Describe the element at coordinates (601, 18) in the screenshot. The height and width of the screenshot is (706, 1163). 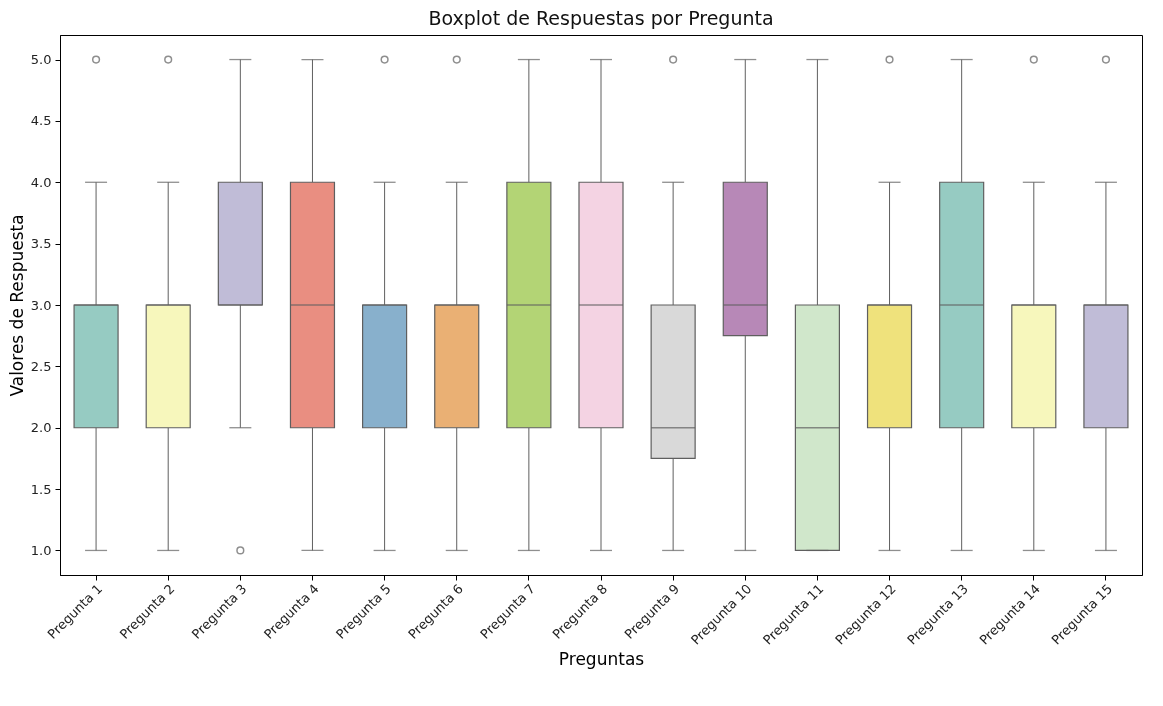
I see `chart-title: Boxplot de Respuestas por Pregunta` at that location.